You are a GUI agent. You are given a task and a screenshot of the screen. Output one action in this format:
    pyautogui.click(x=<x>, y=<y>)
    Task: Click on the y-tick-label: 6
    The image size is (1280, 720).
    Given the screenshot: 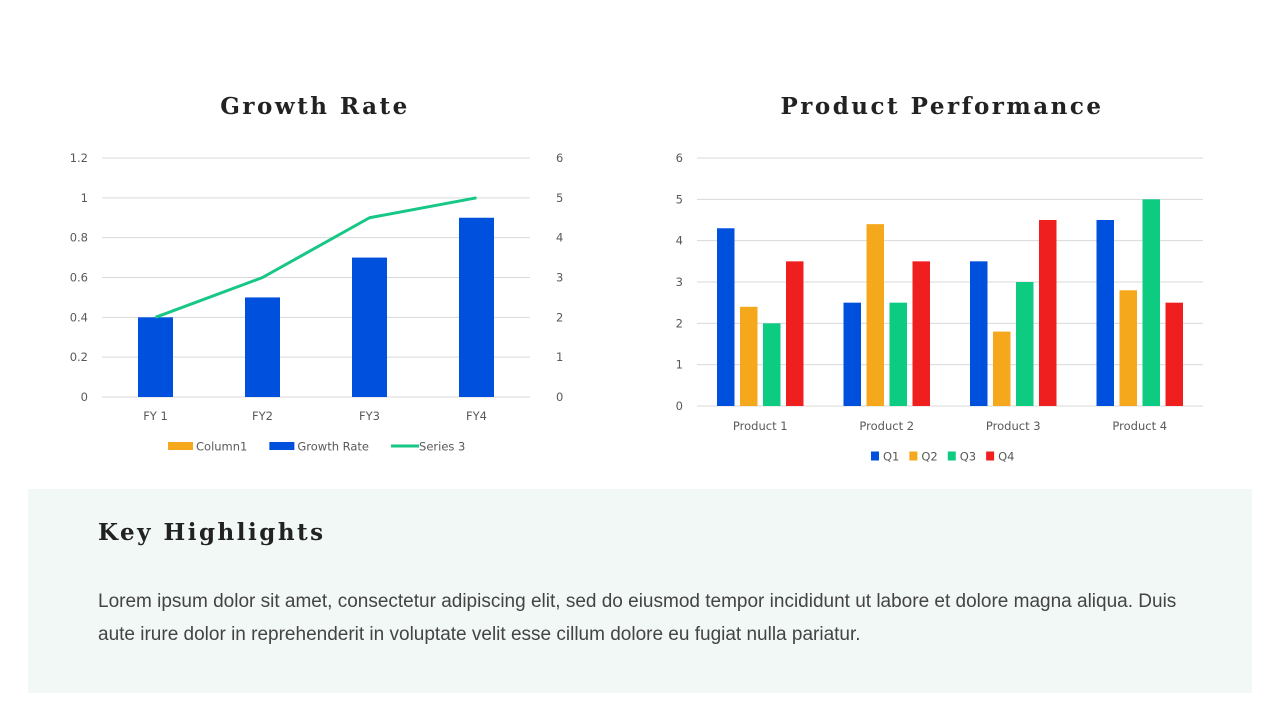 What is the action you would take?
    pyautogui.click(x=679, y=158)
    